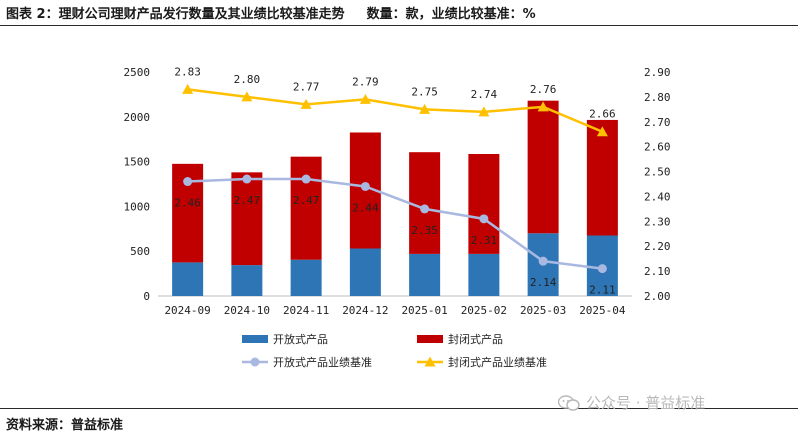 This screenshot has height=437, width=798. What do you see at coordinates (247, 310) in the screenshot?
I see `x-tick-label: 2024-10` at bounding box center [247, 310].